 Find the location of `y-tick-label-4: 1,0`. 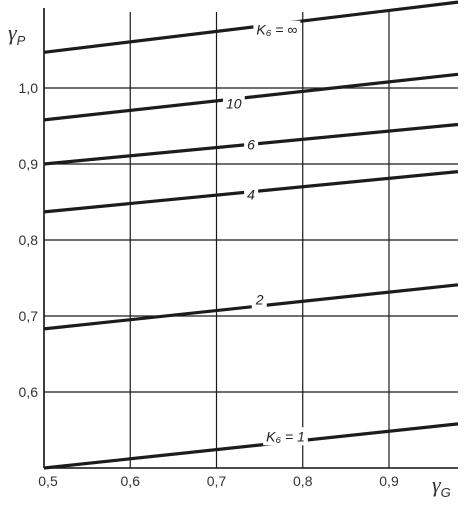

y-tick-label-4: 1,0 is located at coordinates (29, 88).